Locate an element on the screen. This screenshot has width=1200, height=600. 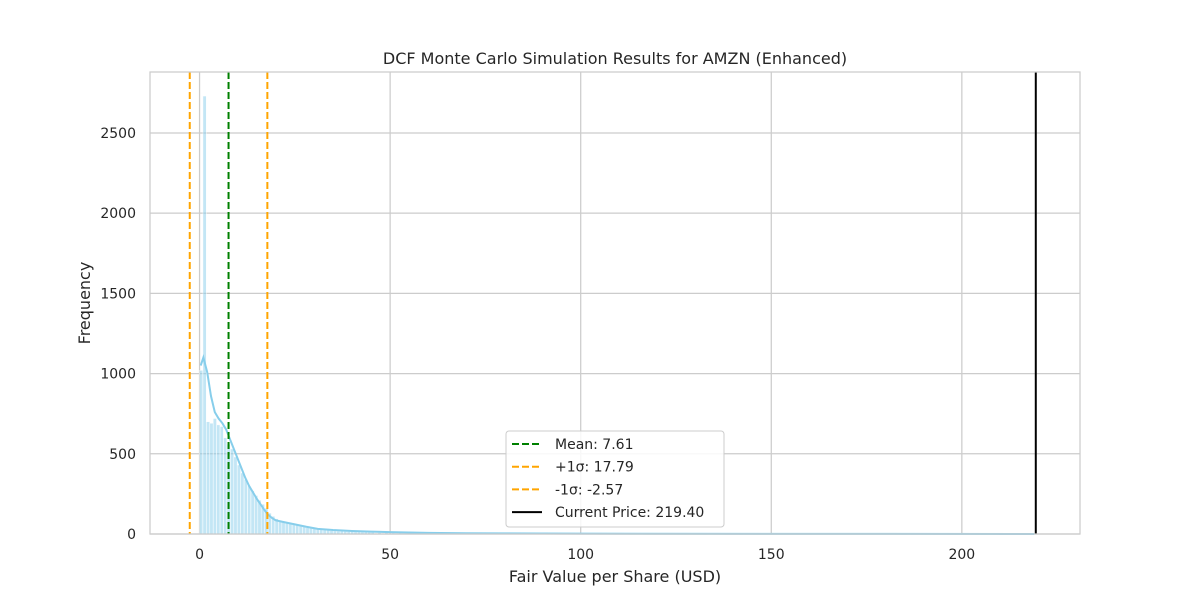
legend-entry: +1σ: 17.79 is located at coordinates (594, 468).